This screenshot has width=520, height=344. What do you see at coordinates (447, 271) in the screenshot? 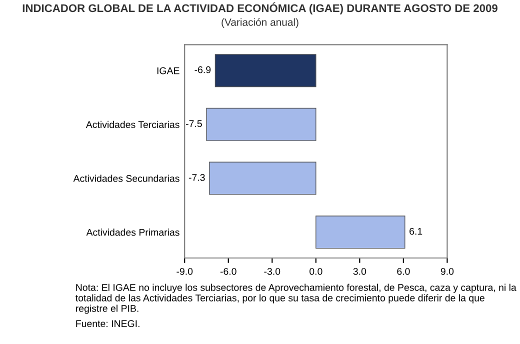
I see `x-tick-label: 9.0` at bounding box center [447, 271].